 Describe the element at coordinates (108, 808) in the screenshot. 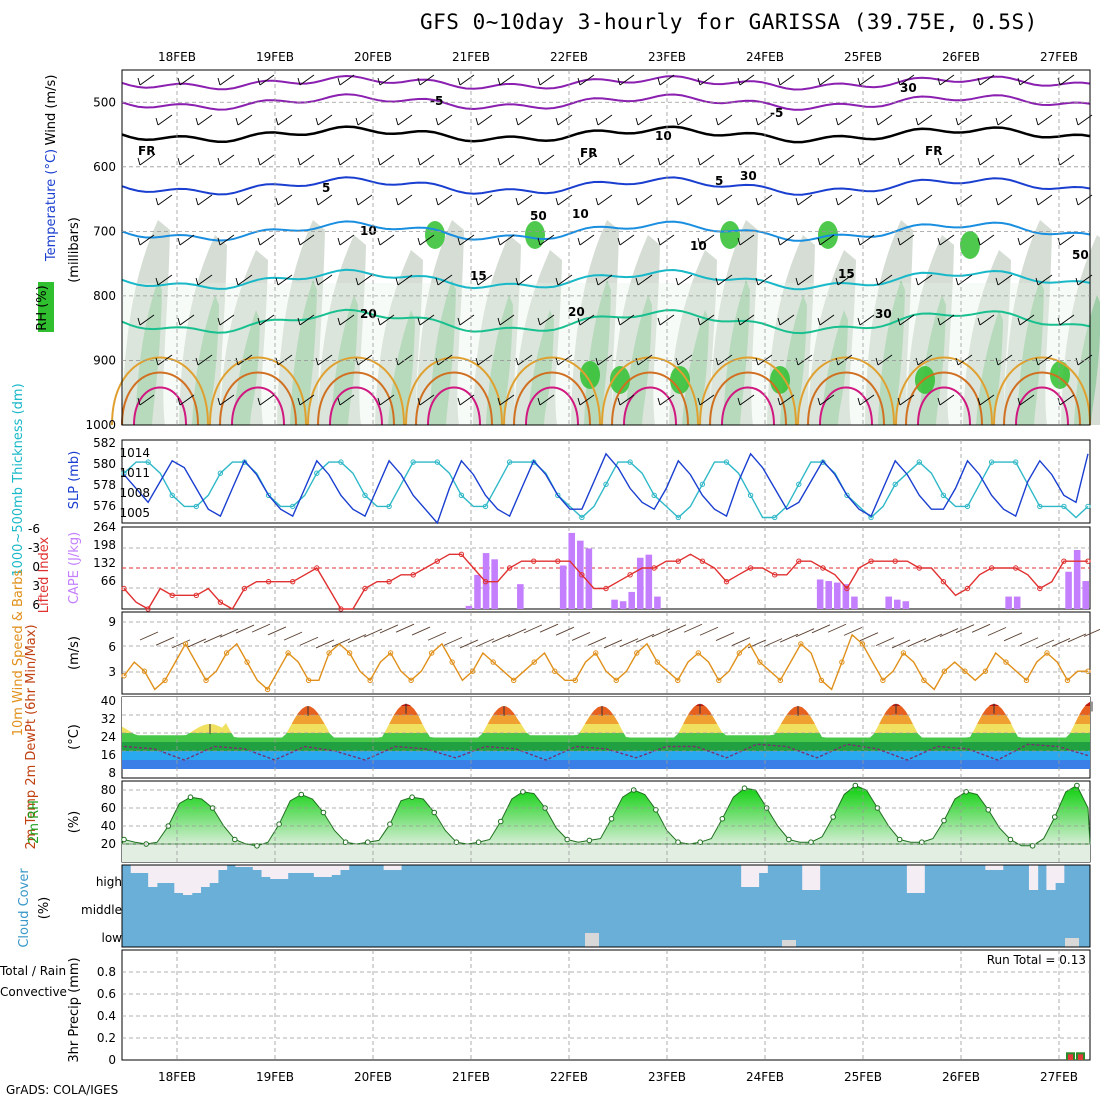

I see `rh2m-tick: 60` at that location.